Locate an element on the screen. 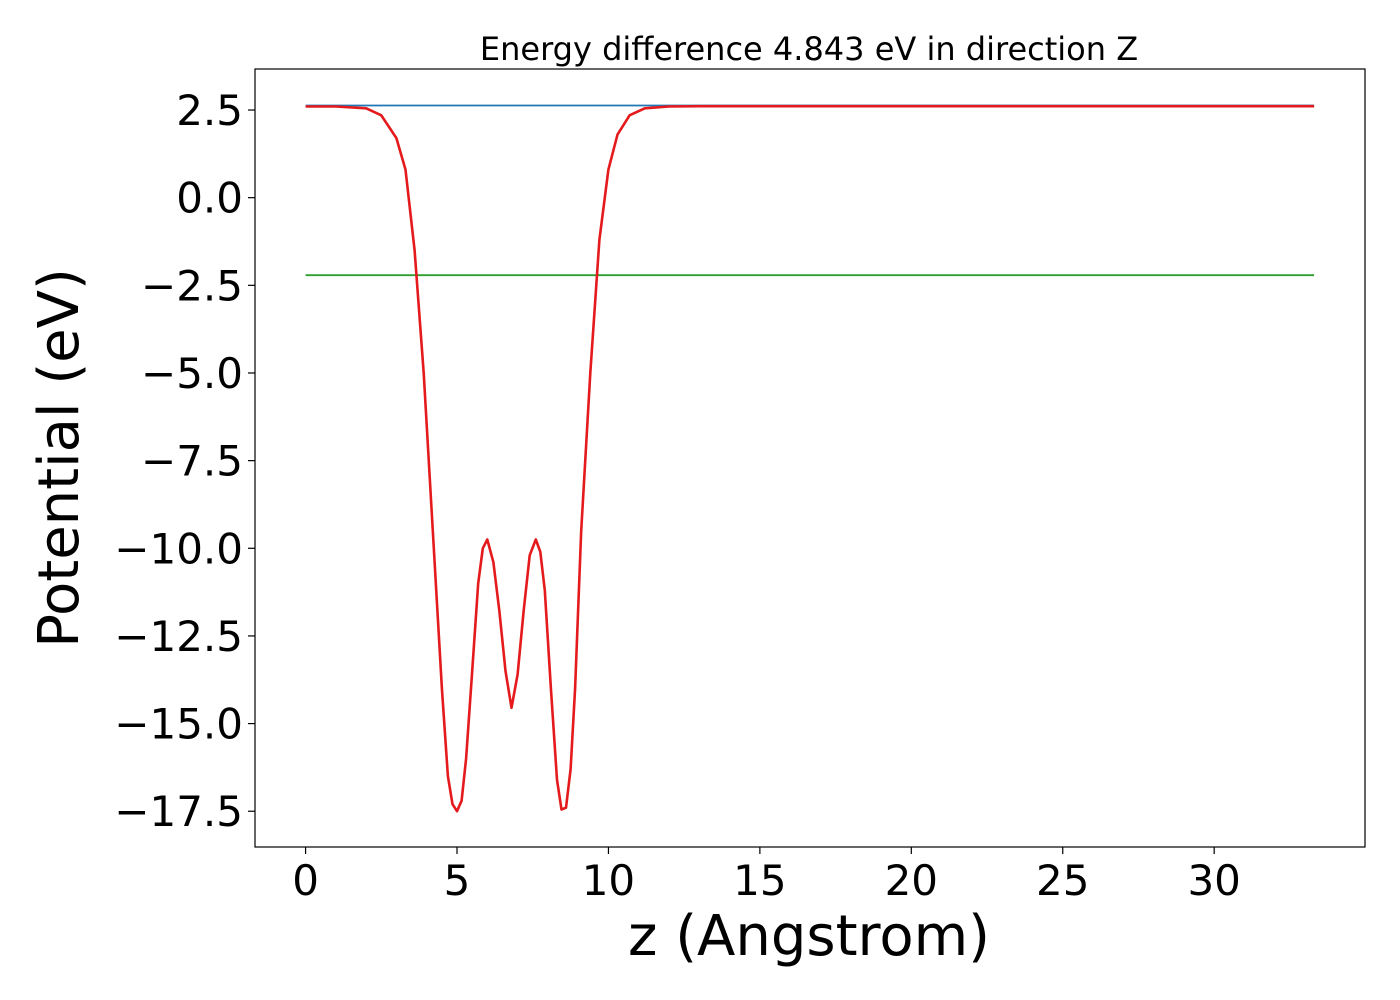 The width and height of the screenshot is (1400, 1000). x-tick-label: 5 is located at coordinates (457, 880).